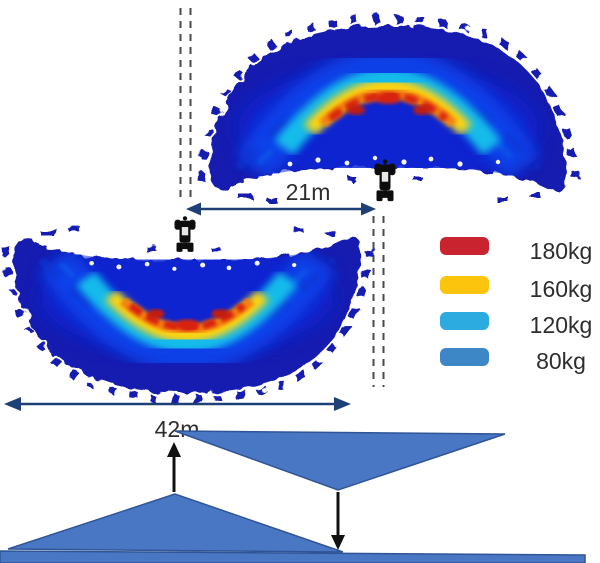  I want to click on arrowhead-down, so click(338, 542).